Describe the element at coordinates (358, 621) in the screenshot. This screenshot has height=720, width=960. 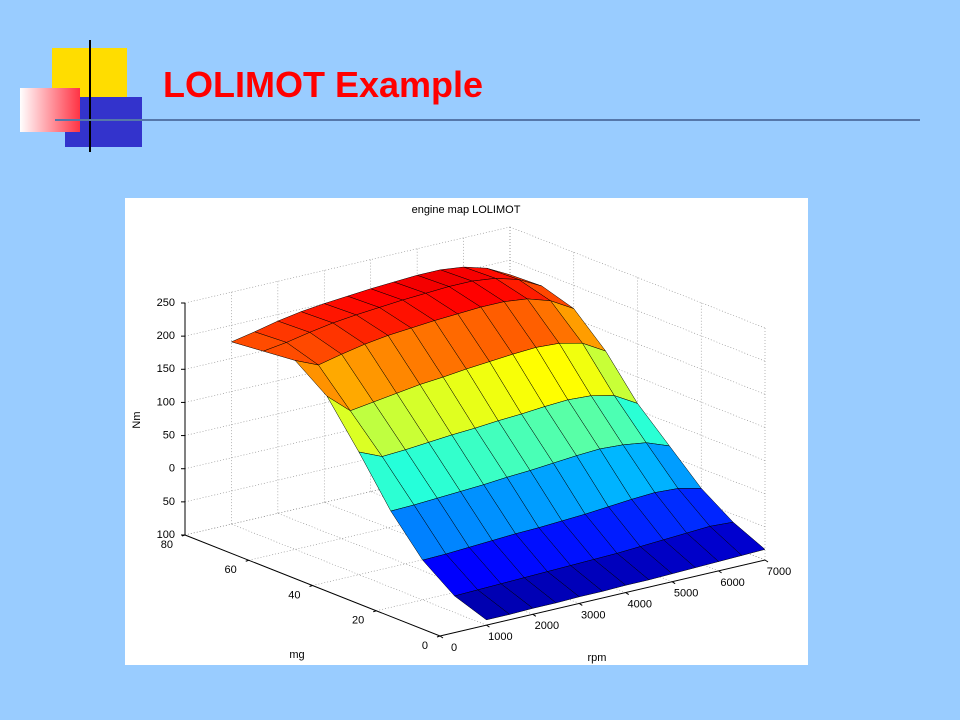
I see `y-tick-label: 20` at that location.